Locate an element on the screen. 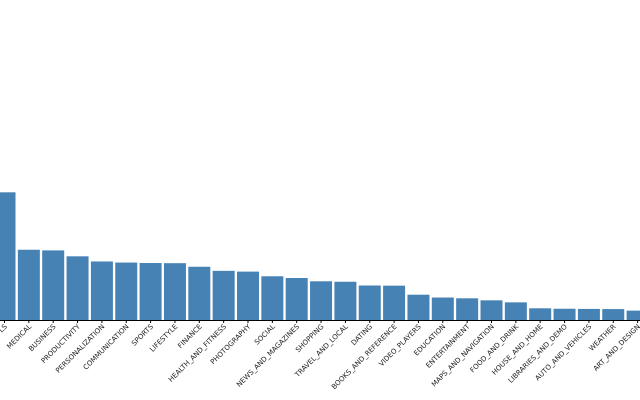  bar-video-players is located at coordinates (418, 307).